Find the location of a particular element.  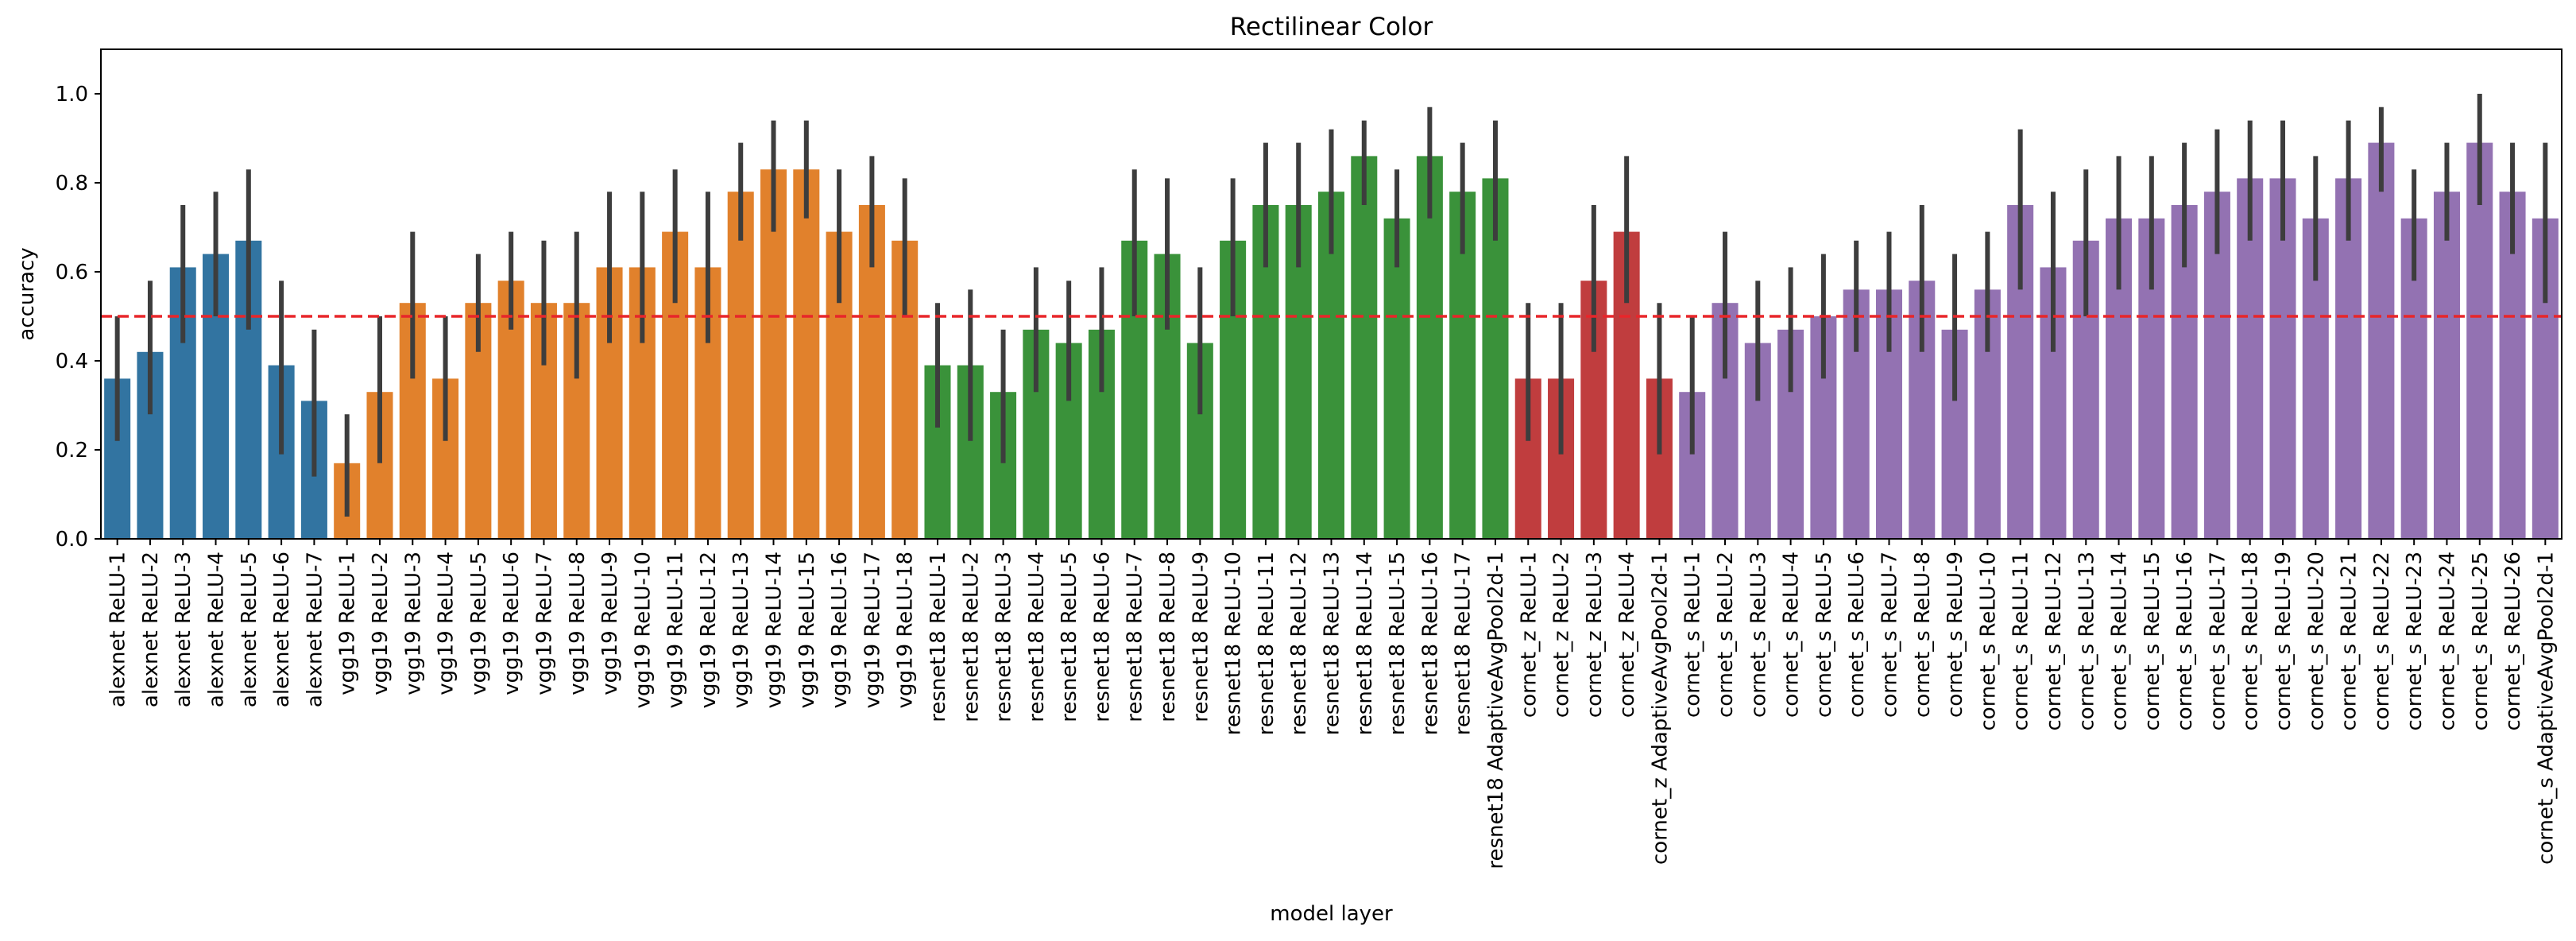

x-tick-label-69: cornet_s ReLU-22 is located at coordinates (2382, 641).